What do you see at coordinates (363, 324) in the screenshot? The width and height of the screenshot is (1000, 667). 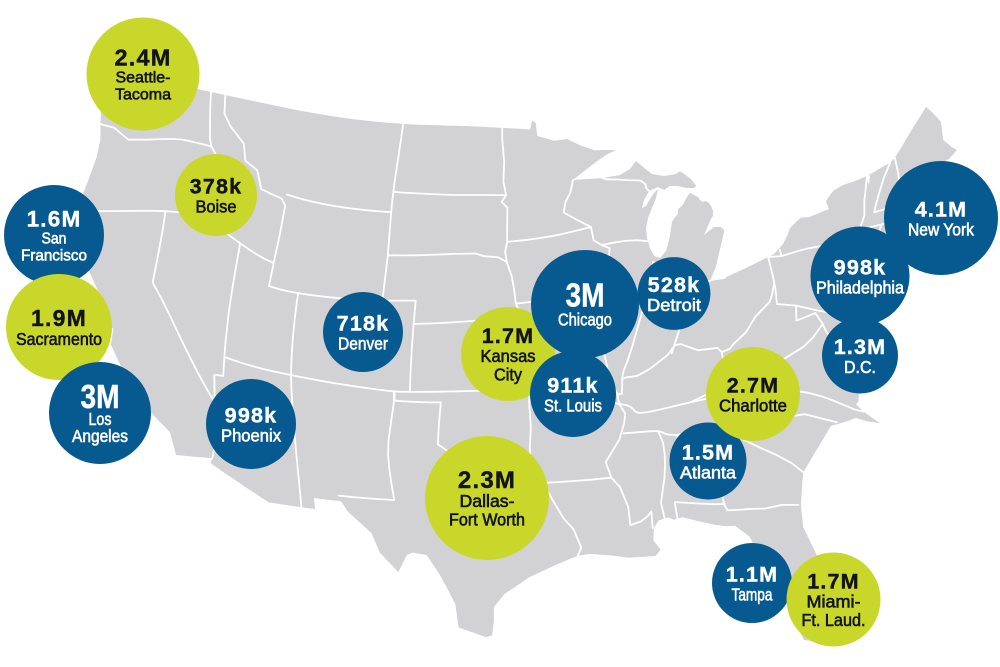 I see `svg-text: 718k` at bounding box center [363, 324].